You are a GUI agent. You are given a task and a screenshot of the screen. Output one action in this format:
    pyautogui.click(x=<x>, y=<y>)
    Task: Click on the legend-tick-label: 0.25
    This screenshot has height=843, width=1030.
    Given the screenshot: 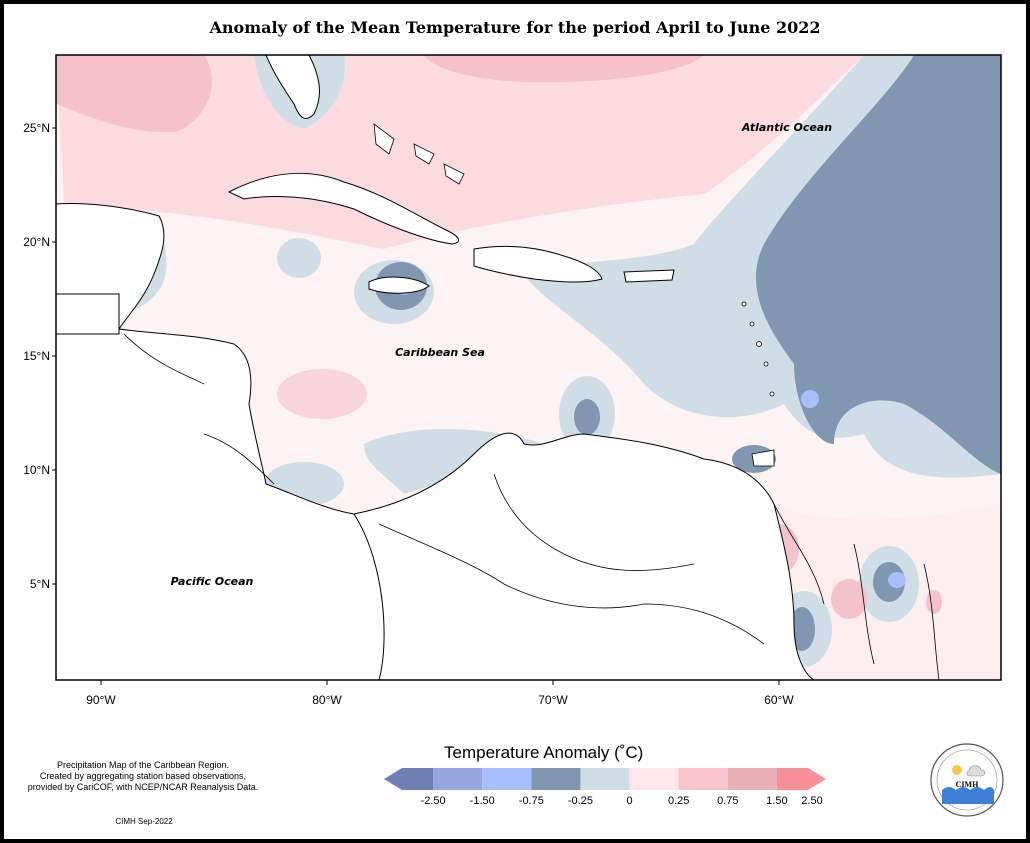 What is the action you would take?
    pyautogui.click(x=678, y=801)
    